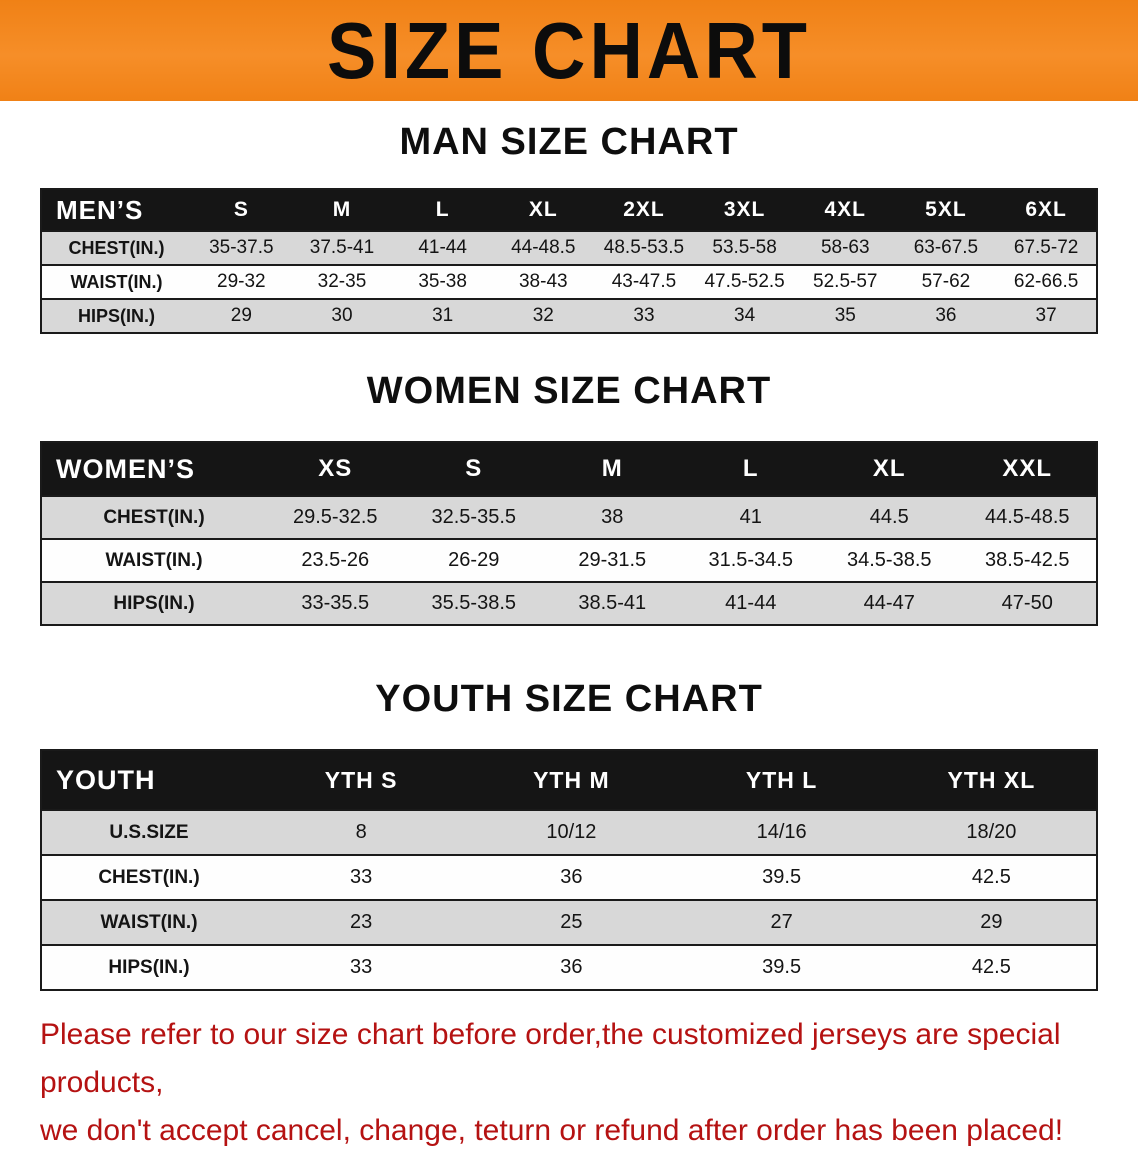  Describe the element at coordinates (845, 209) in the screenshot. I see `size-header-cell: 4XL` at that location.